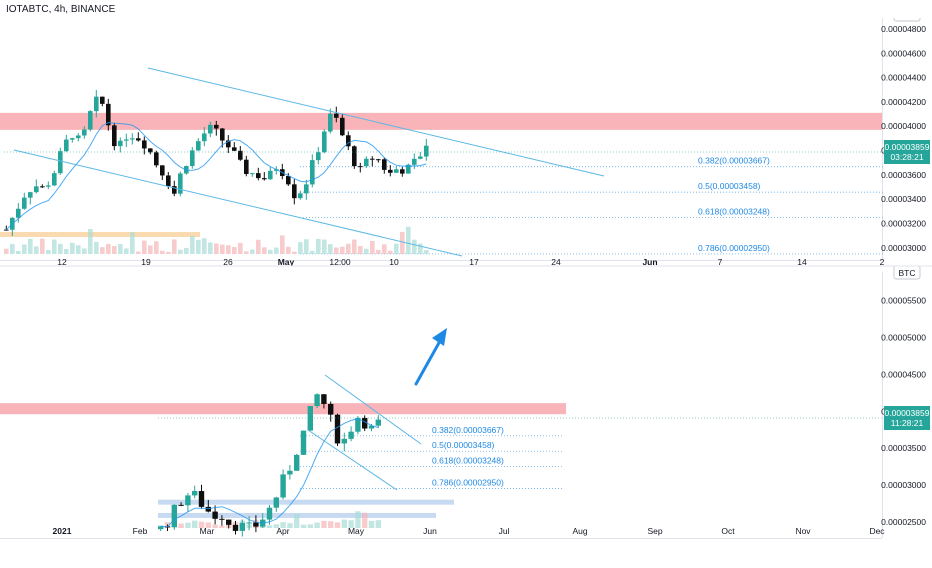 The image size is (932, 568). I want to click on y-tick-label: 0.00004500, so click(903, 374).